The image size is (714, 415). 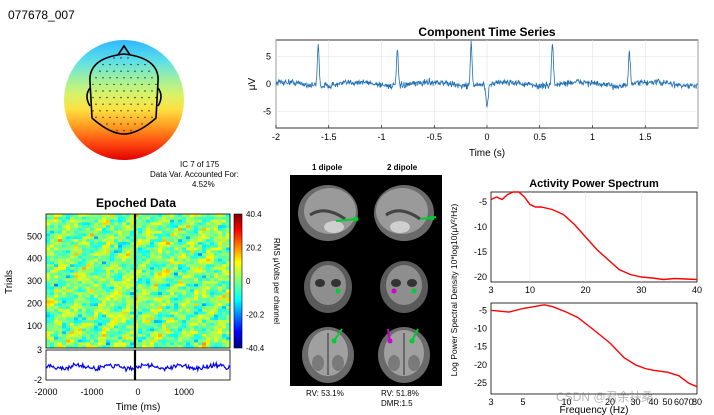 I want to click on spectrum-top-y-ticks: -5-10-15-20, so click(x=480, y=239).